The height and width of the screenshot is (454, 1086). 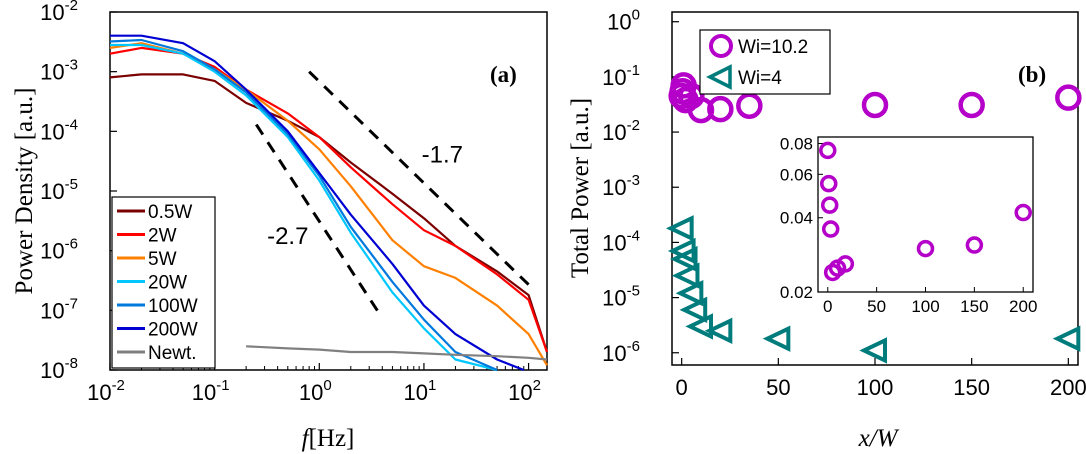 I want to click on inset-x-tick-label: 50, so click(x=876, y=306).